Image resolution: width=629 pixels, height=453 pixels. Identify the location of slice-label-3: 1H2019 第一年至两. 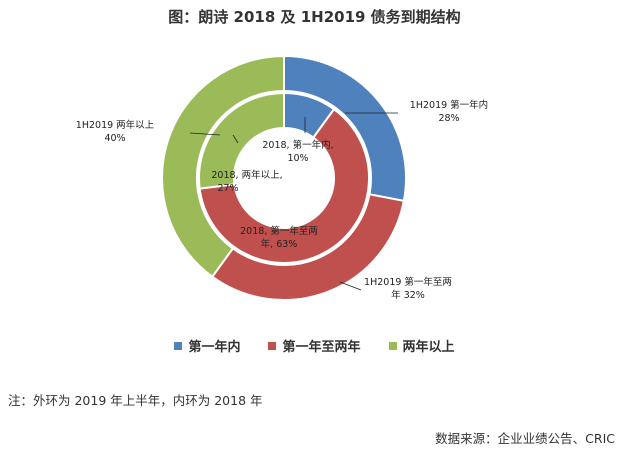
(408, 282).